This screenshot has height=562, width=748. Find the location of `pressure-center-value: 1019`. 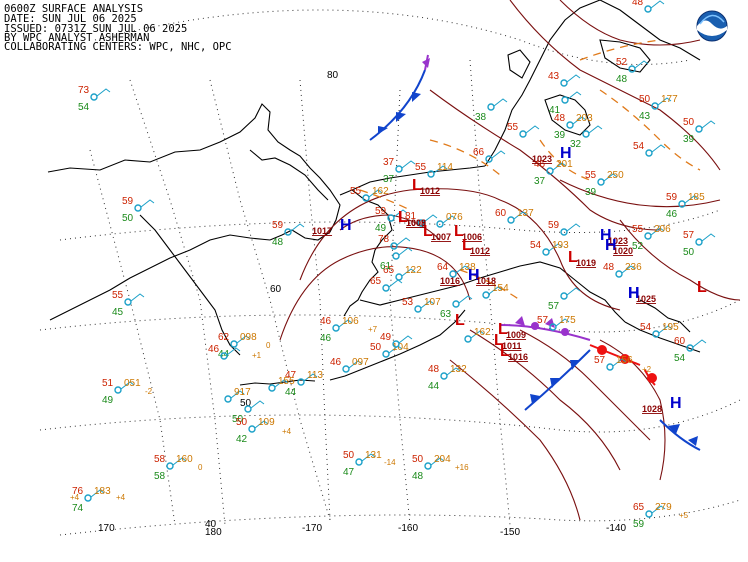

pressure-center-value: 1019 is located at coordinates (586, 263).